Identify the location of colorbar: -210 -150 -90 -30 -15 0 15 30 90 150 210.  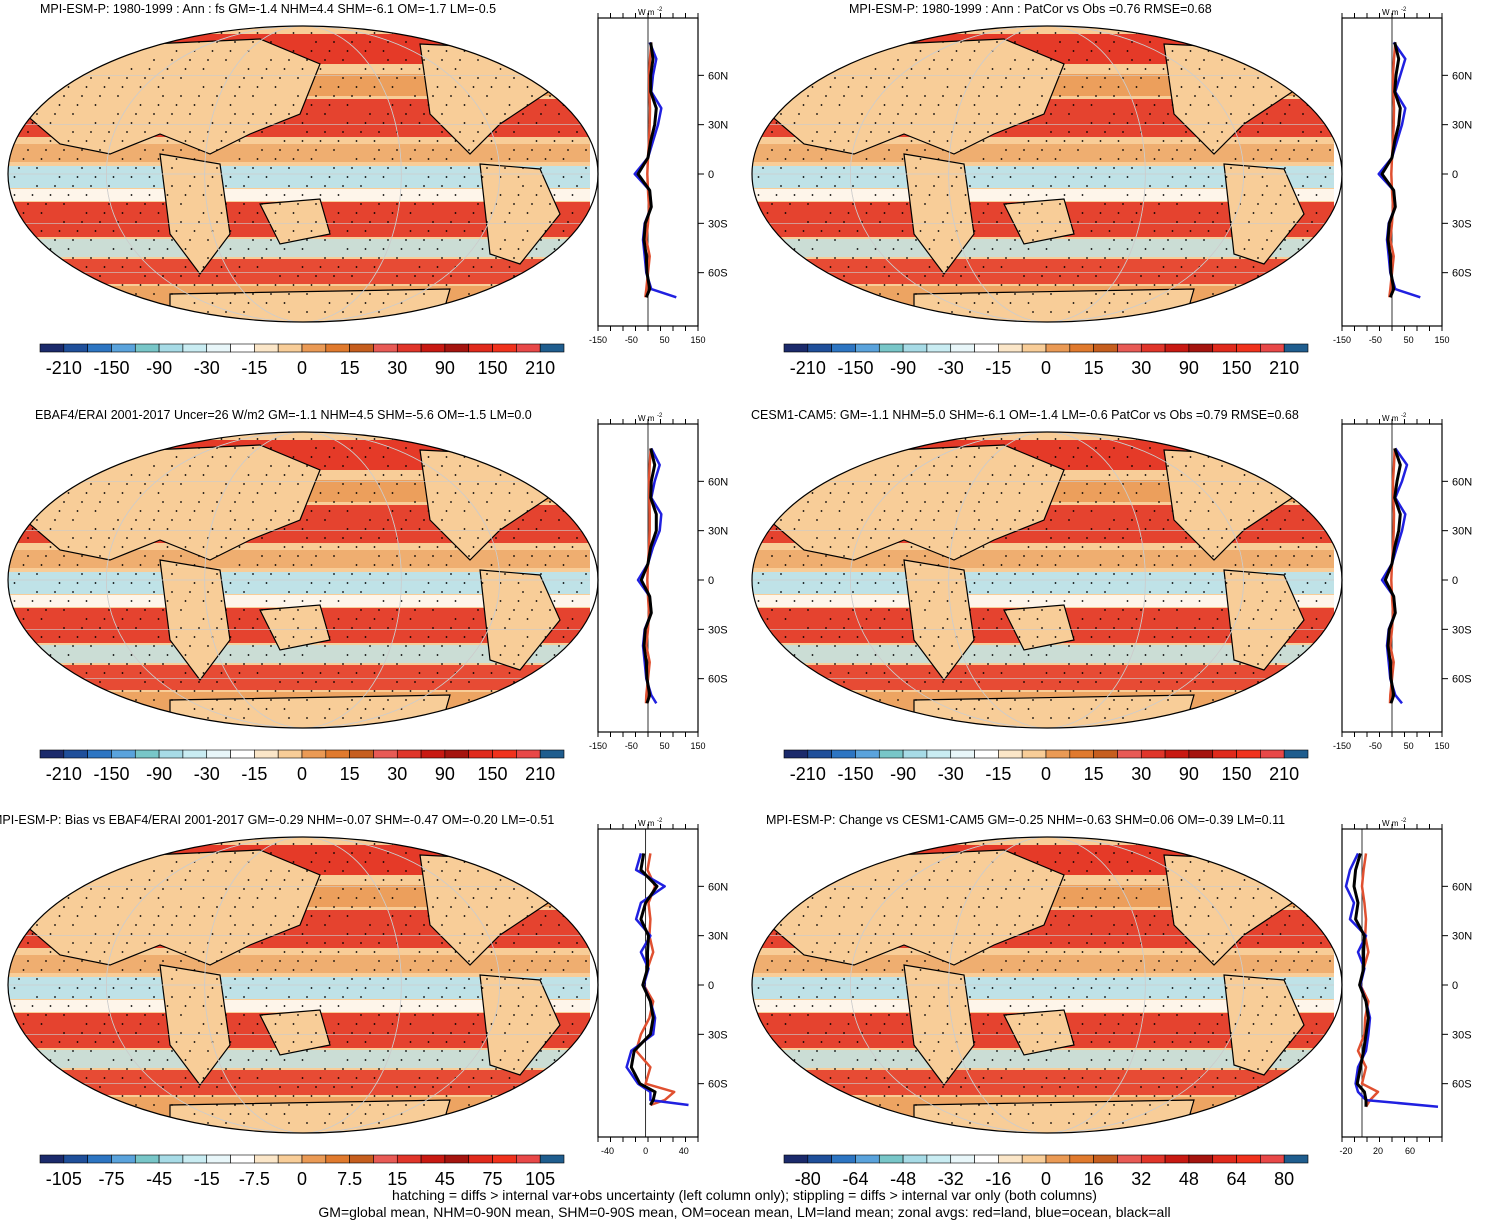
(1046, 360).